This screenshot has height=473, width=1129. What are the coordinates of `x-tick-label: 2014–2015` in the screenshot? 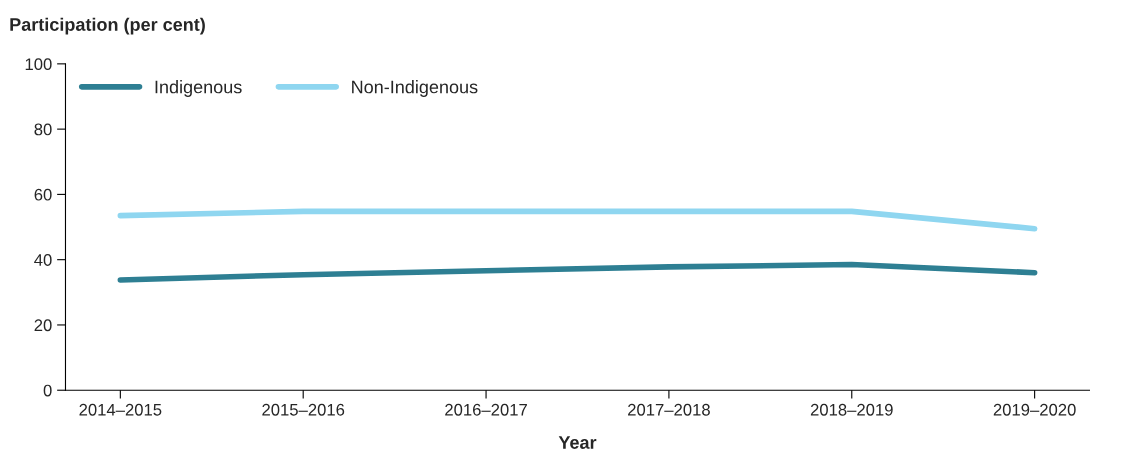 It's located at (120, 409).